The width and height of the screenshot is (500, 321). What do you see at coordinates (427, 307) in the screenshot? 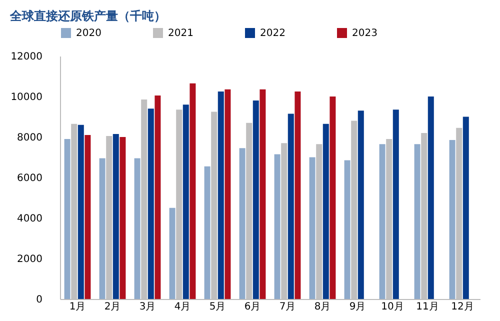
I see `x-tick-label: 11月` at bounding box center [427, 307].